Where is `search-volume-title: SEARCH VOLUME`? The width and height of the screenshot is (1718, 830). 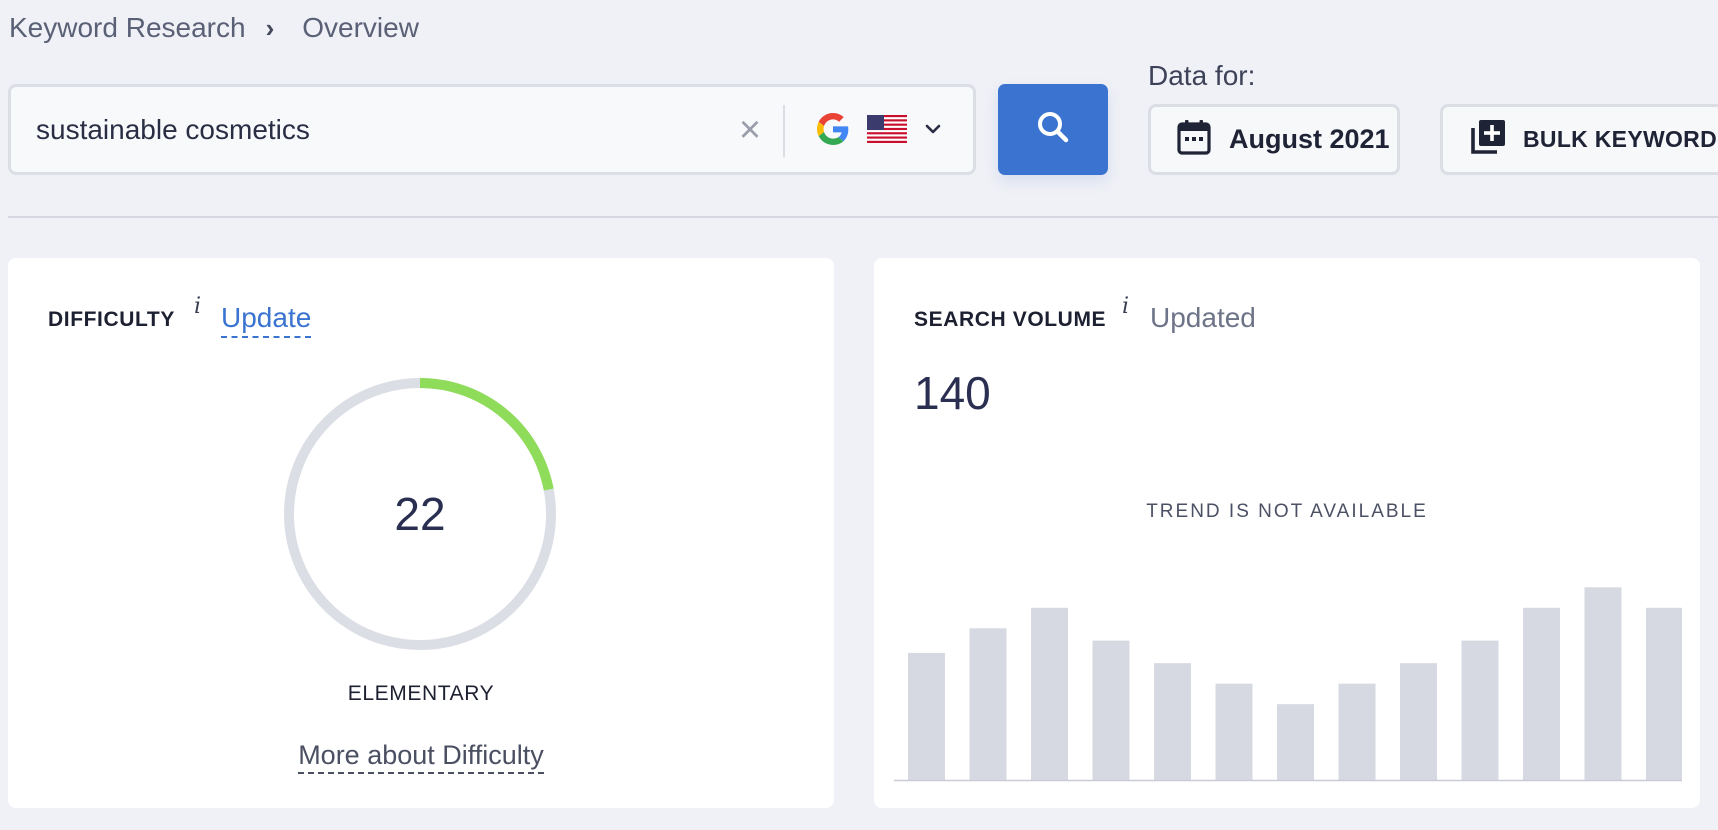 search-volume-title: SEARCH VOLUME is located at coordinates (1010, 319).